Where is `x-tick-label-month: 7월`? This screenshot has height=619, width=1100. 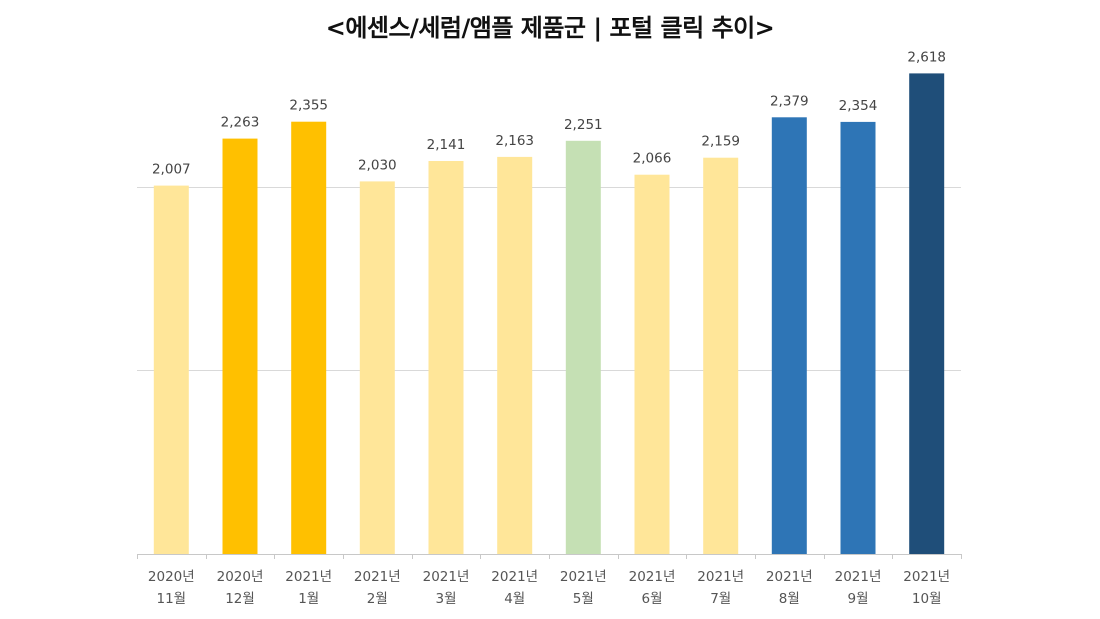 x-tick-label-month: 7월 is located at coordinates (720, 599).